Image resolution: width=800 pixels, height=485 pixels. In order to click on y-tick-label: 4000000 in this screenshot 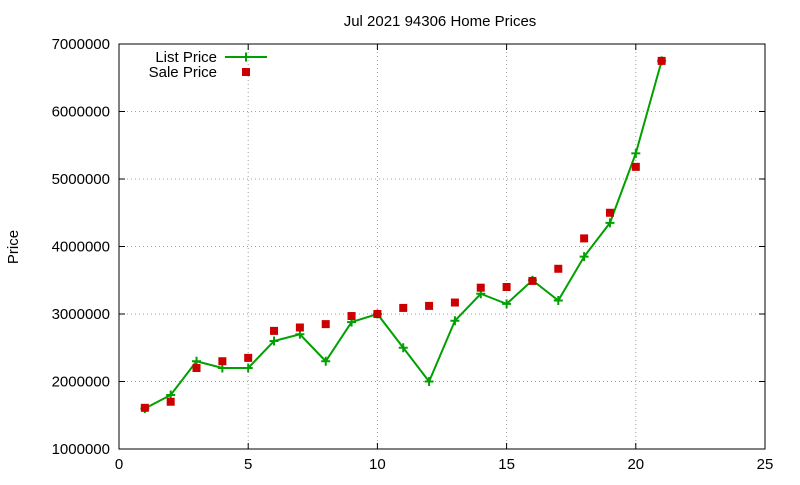, I will do `click(81, 247)`.